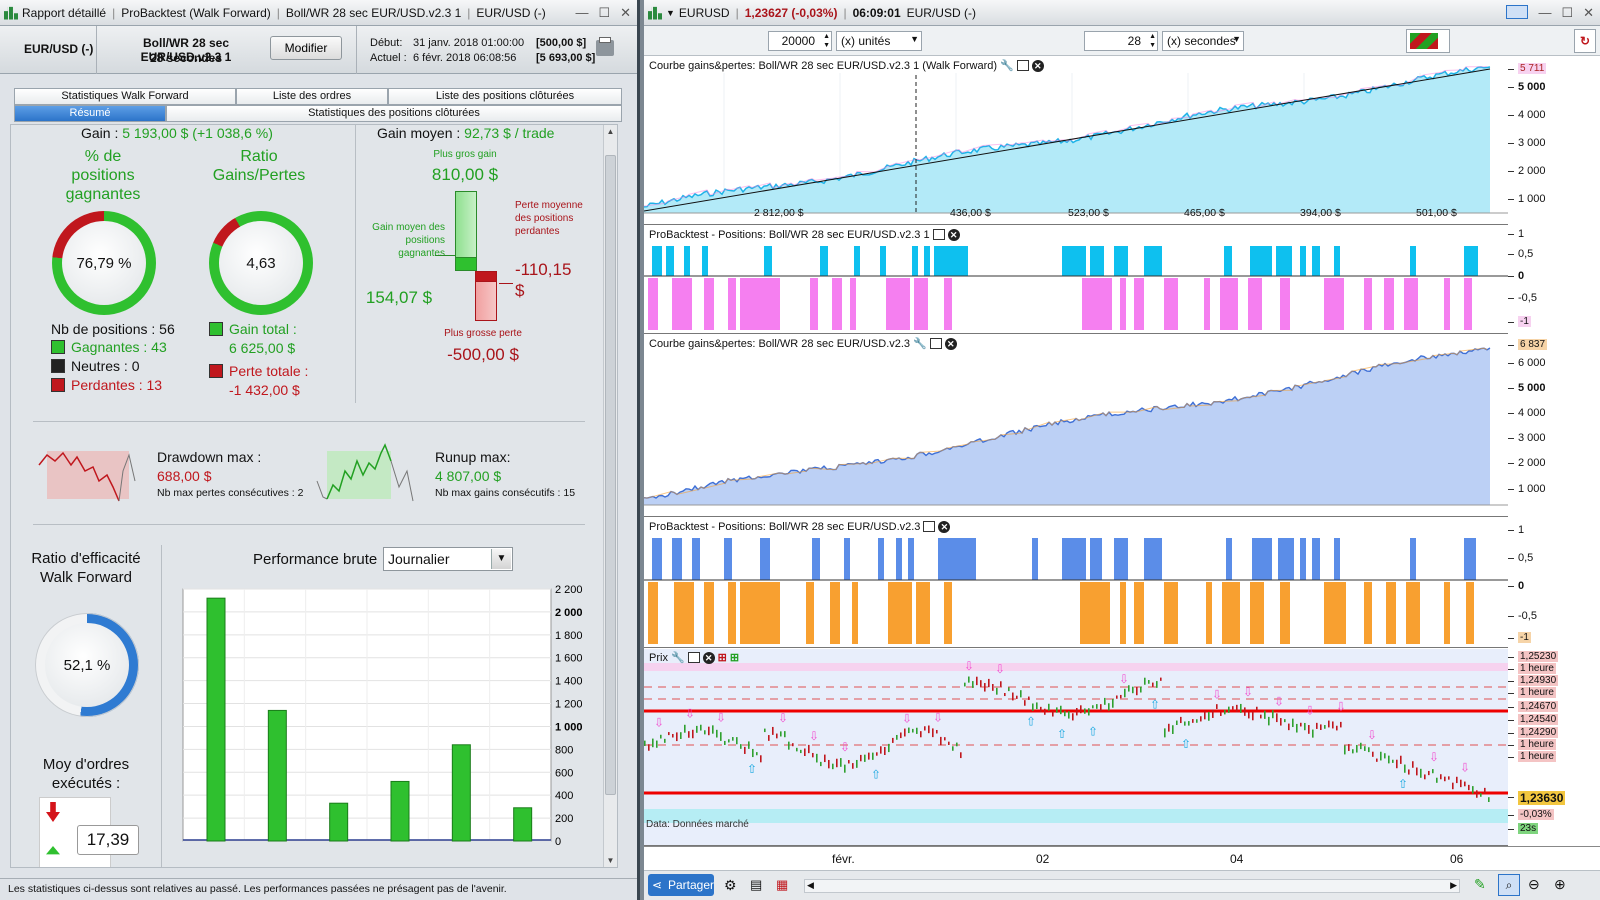 This screenshot has height=900, width=1600. I want to click on summary-scrollbar: ▲ ▼, so click(610, 496).